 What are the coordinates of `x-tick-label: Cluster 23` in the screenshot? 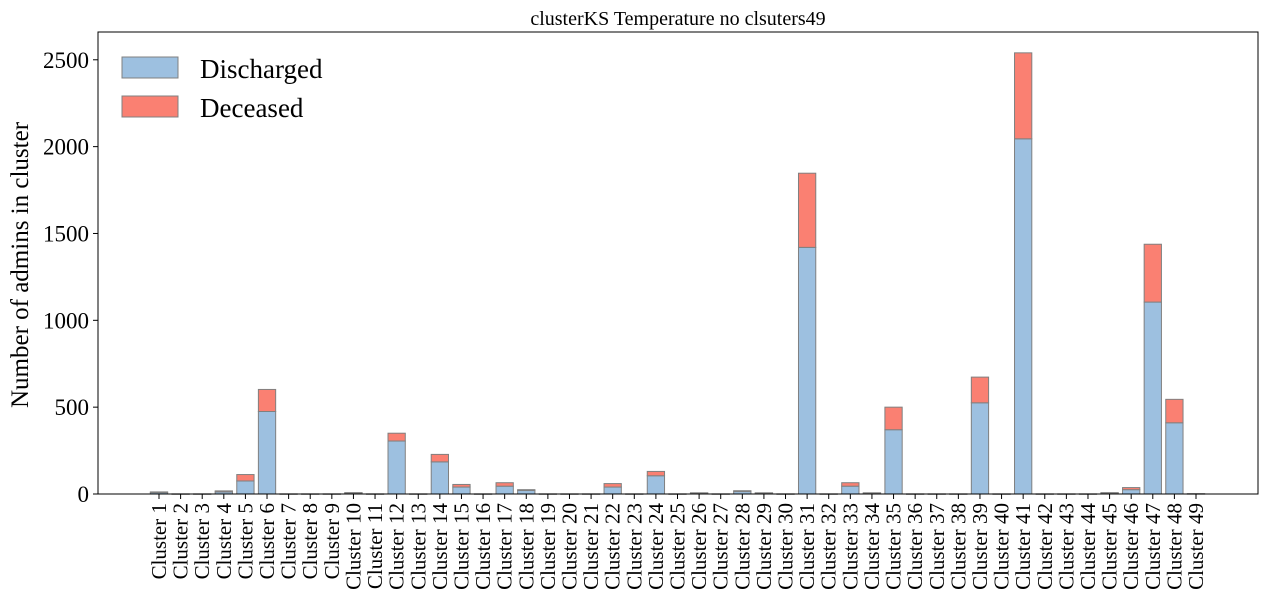 It's located at (634, 546).